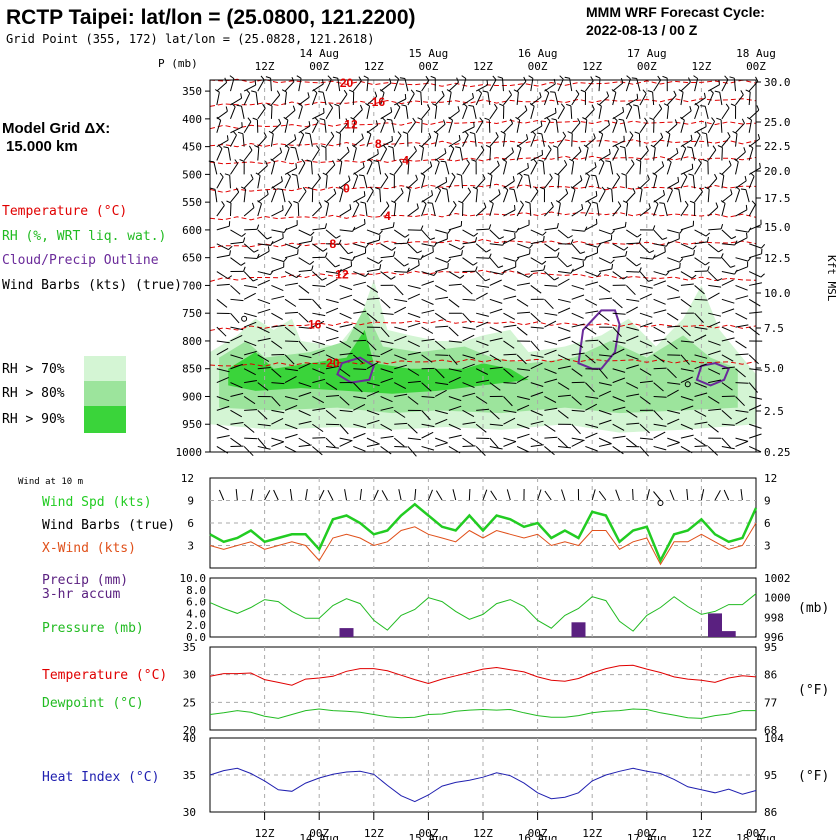 This screenshot has height=840, width=840. I want to click on legend-rh90-swatch, so click(105, 419).